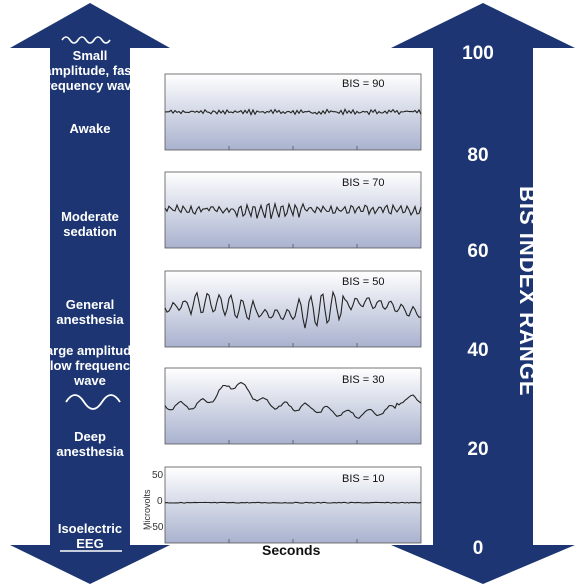 This screenshot has height=585, width=580. I want to click on range-tick-0: 0, so click(478, 549).